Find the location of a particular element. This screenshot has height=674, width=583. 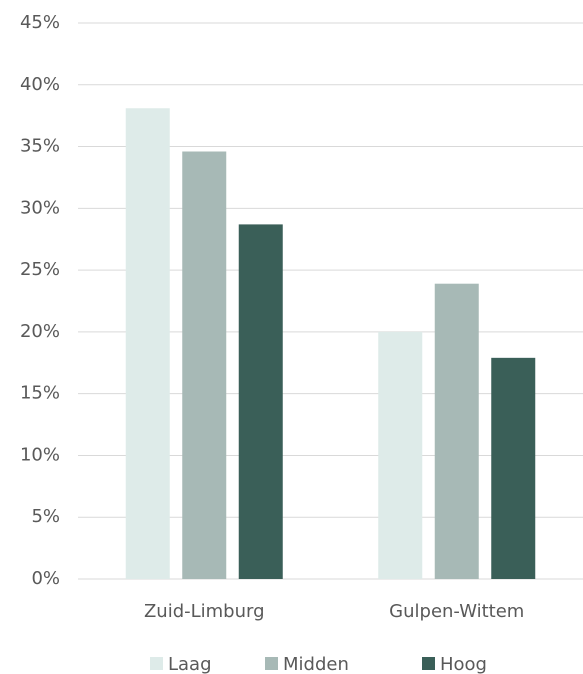

x-tick-label: Gulpen-Wittem is located at coordinates (456, 611).